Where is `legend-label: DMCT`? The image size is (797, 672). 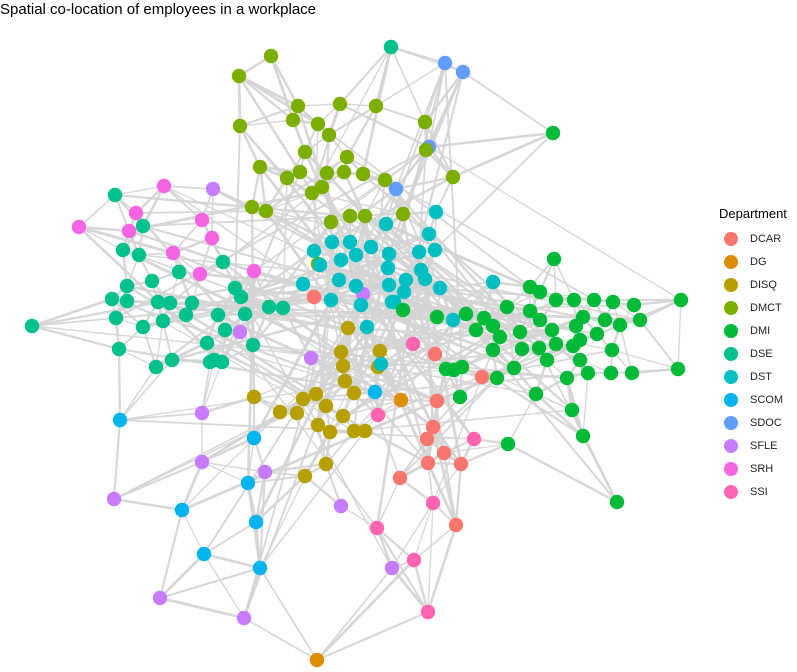
legend-label: DMCT is located at coordinates (766, 307).